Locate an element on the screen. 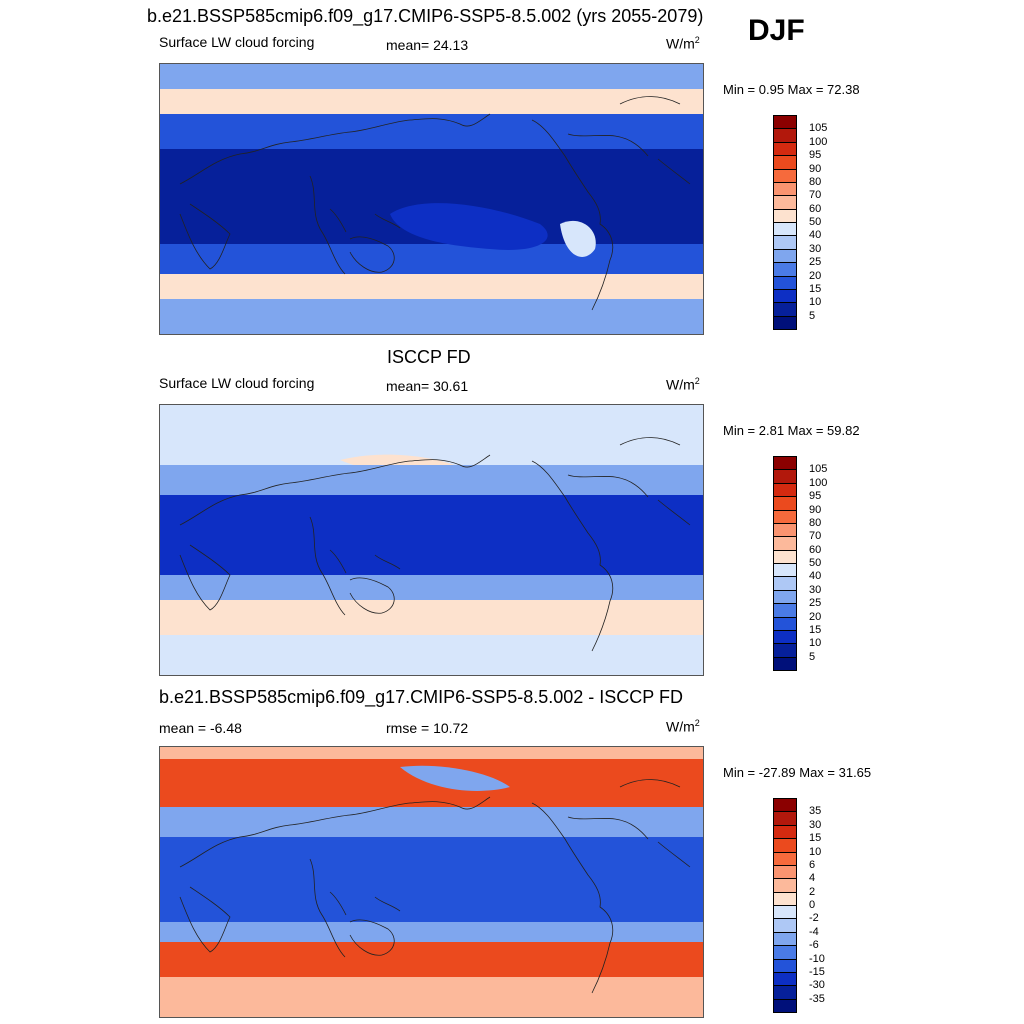 The image size is (1024, 1024). panel-2-minmax: Min = 2.81 Max = 59.82 is located at coordinates (791, 430).